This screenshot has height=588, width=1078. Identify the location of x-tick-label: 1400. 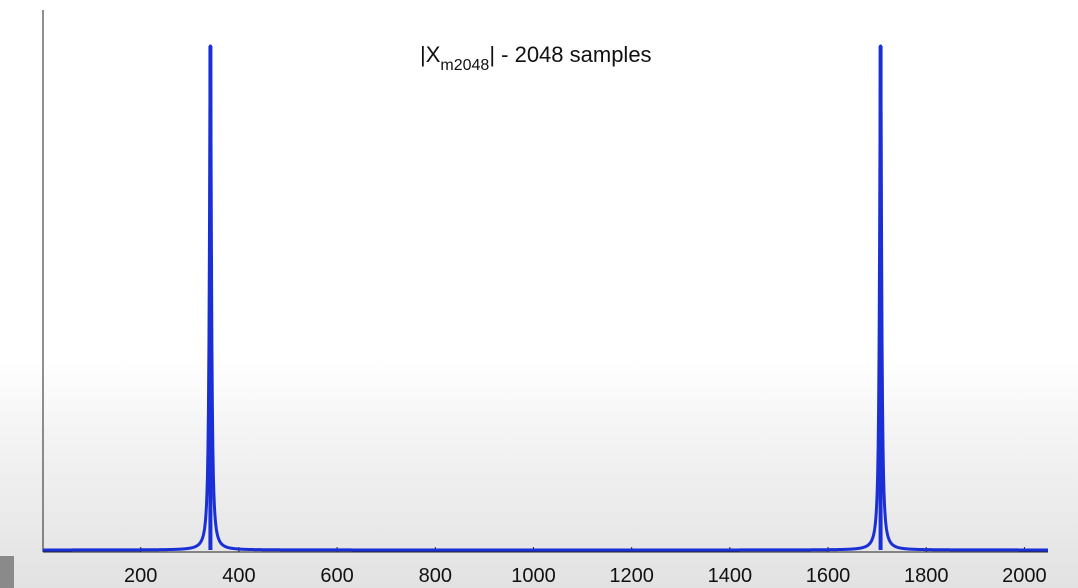
(730, 576).